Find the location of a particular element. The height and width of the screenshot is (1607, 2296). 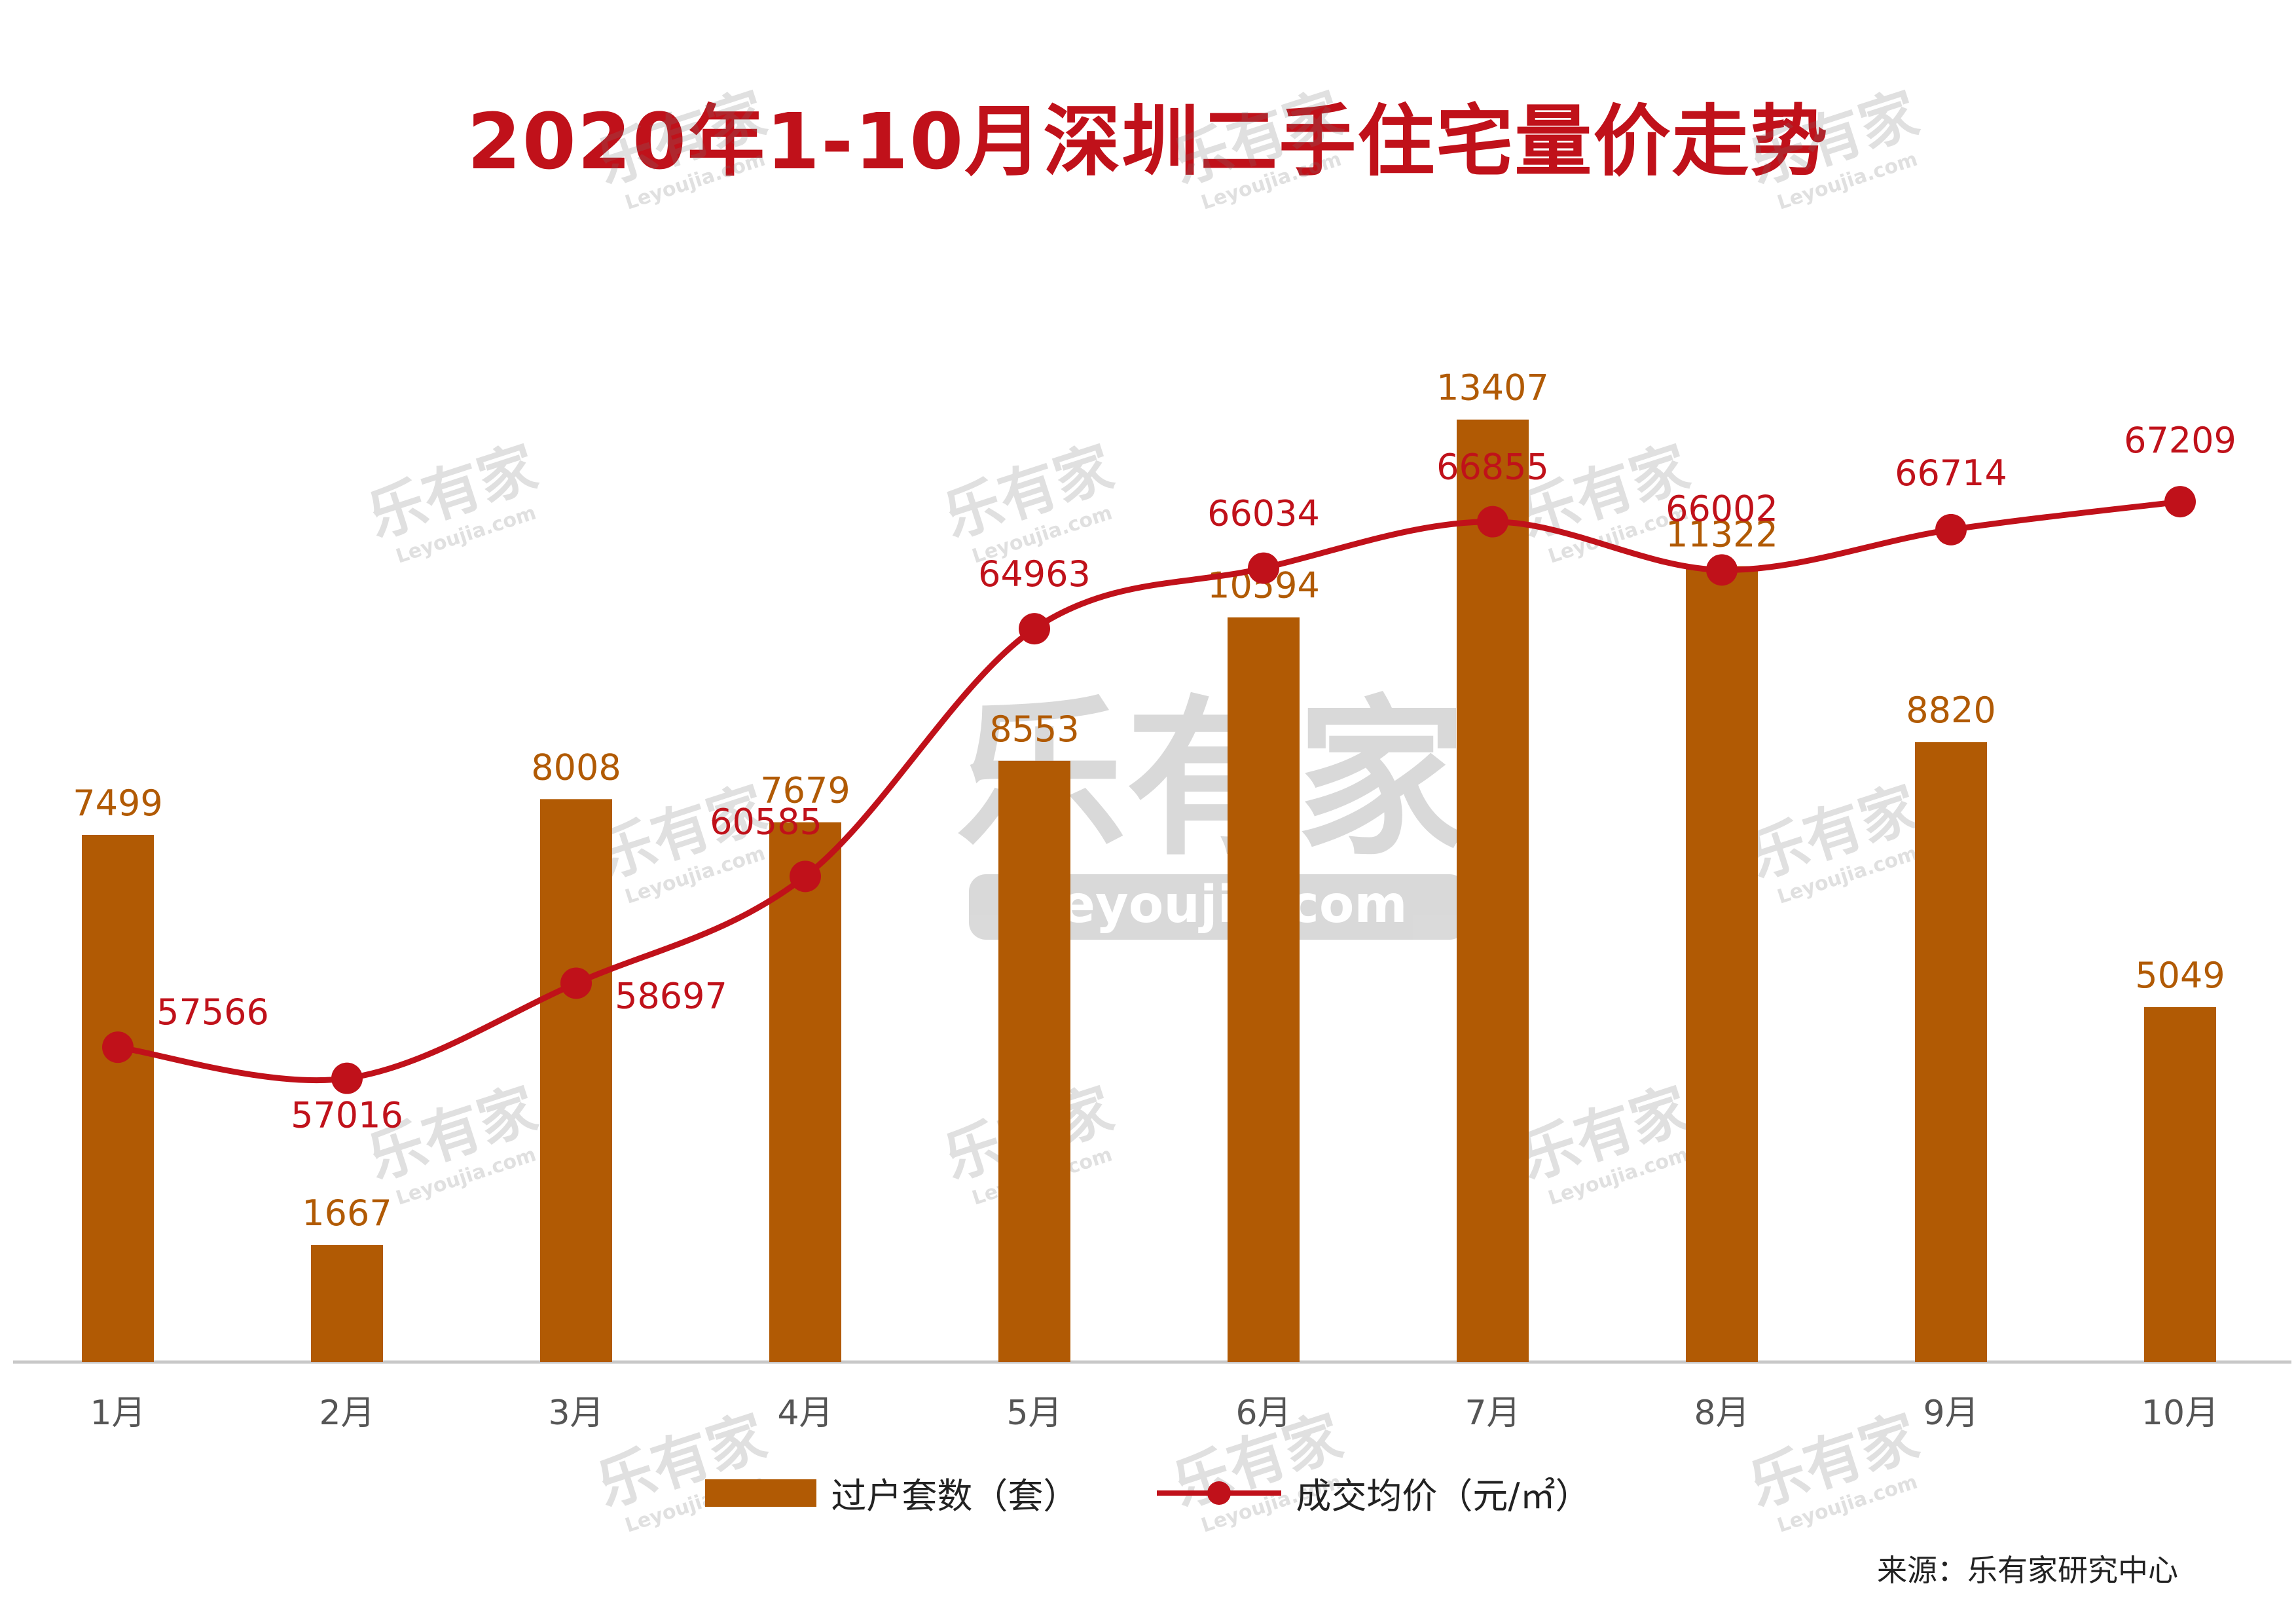

legend-item-bar: 过户套数（套） is located at coordinates (891, 1493).